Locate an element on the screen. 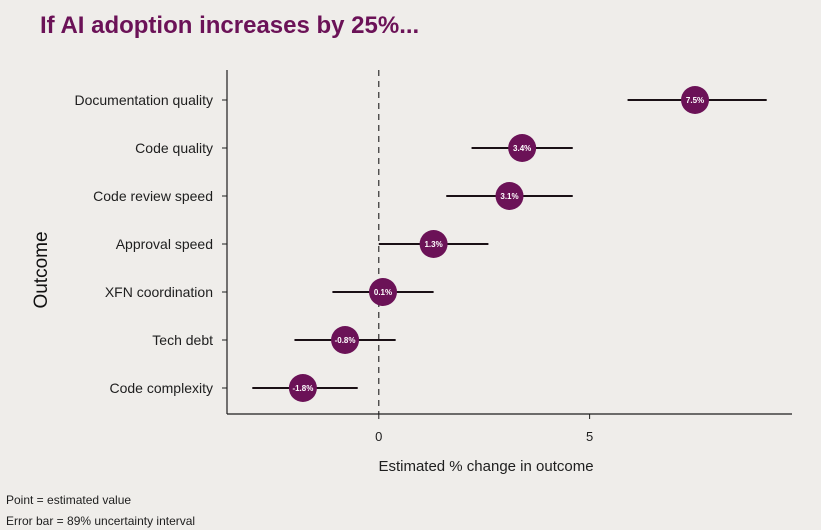  point-value-label: 0.1% is located at coordinates (383, 292).